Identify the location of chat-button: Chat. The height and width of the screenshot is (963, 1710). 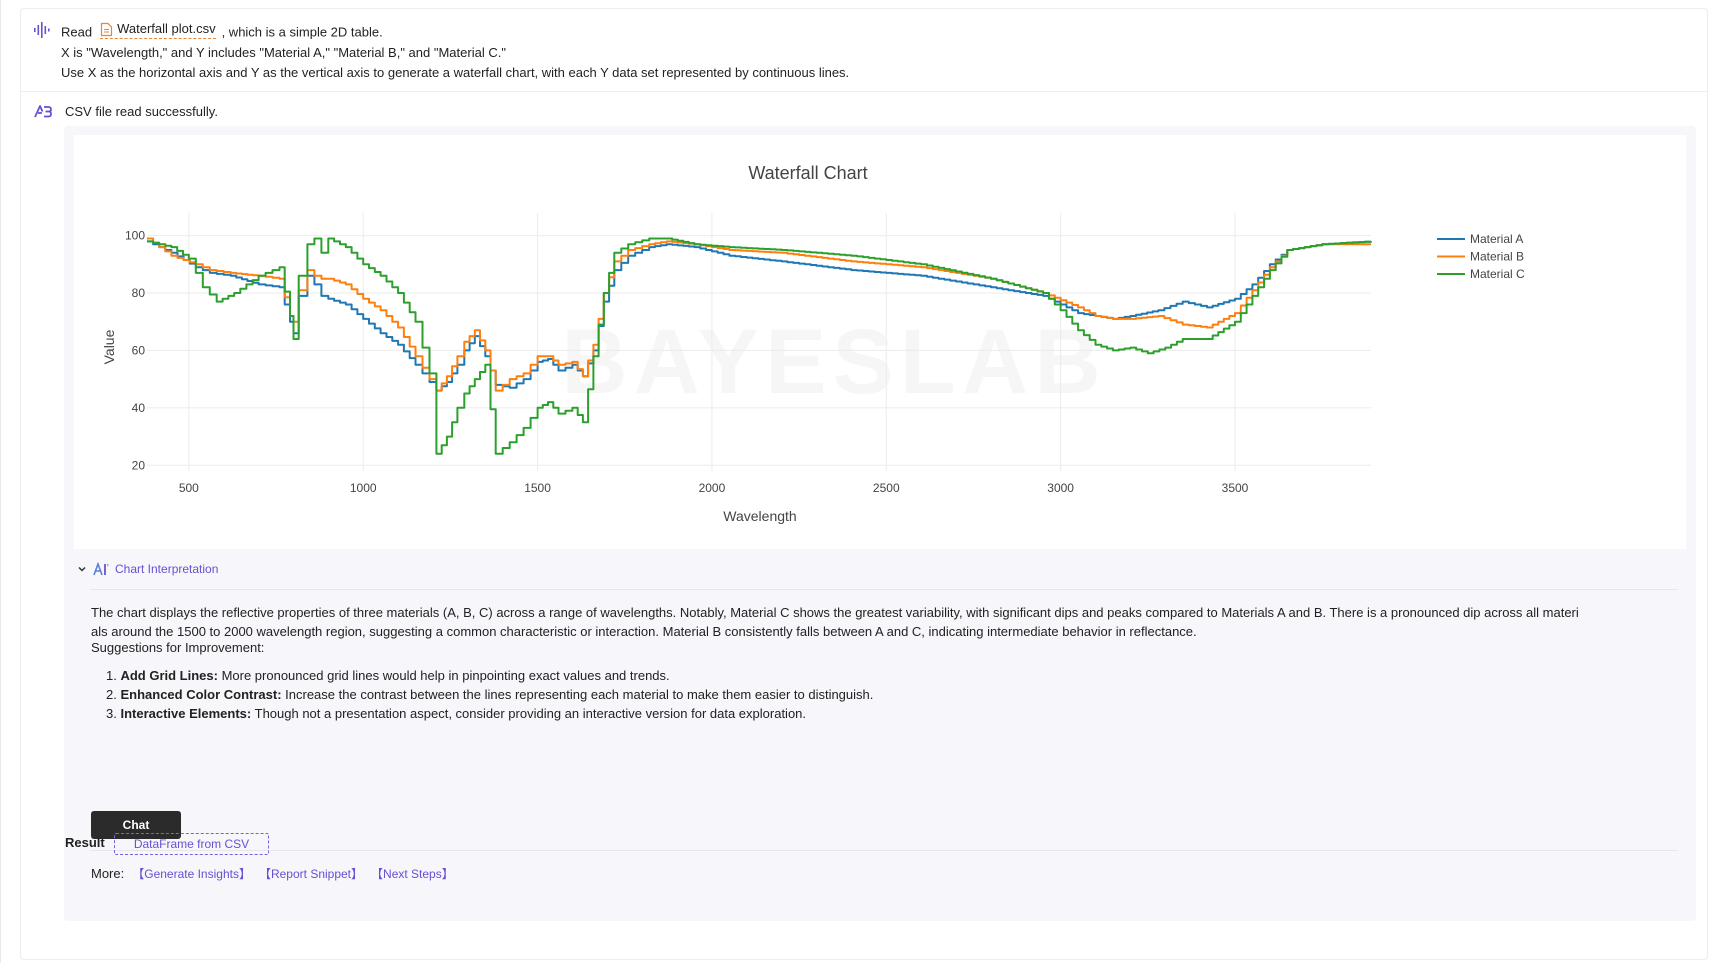
(136, 825).